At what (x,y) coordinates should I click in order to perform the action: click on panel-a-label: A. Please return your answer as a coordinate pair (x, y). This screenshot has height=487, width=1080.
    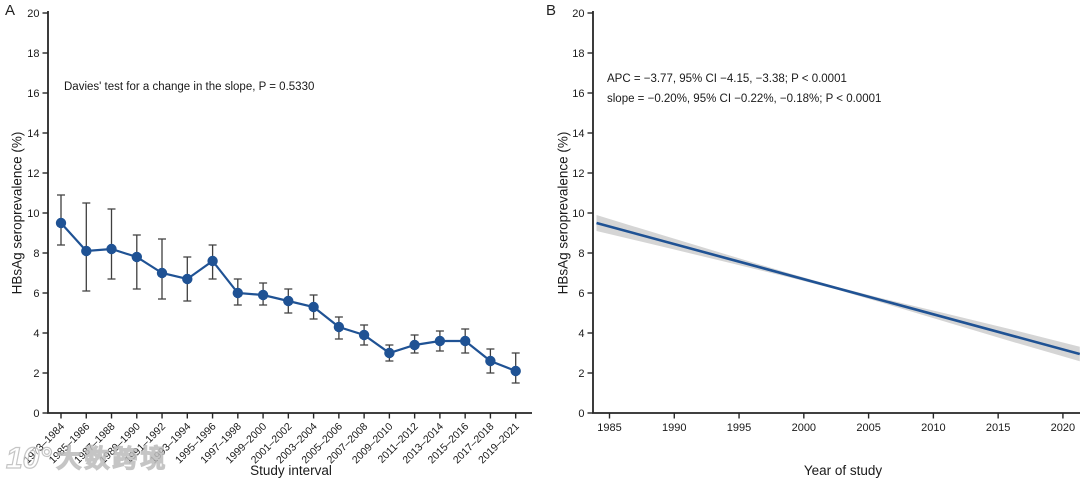
    Looking at the image, I should click on (10, 10).